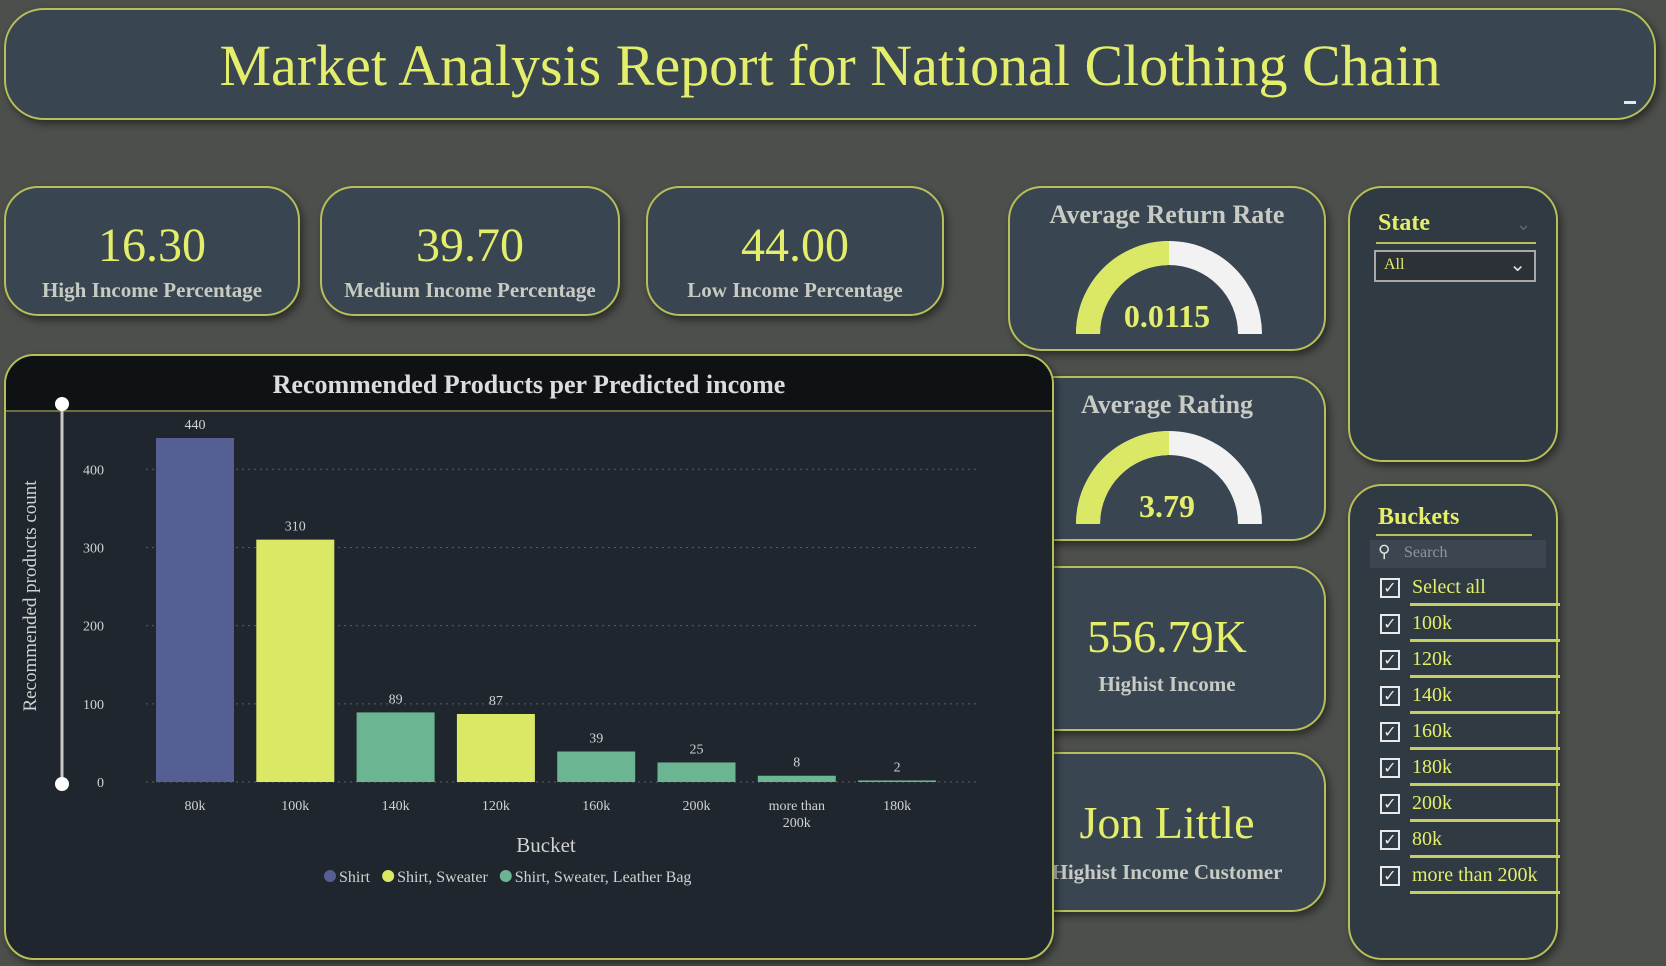 The image size is (1666, 966). What do you see at coordinates (697, 749) in the screenshot?
I see `data-label: 25` at bounding box center [697, 749].